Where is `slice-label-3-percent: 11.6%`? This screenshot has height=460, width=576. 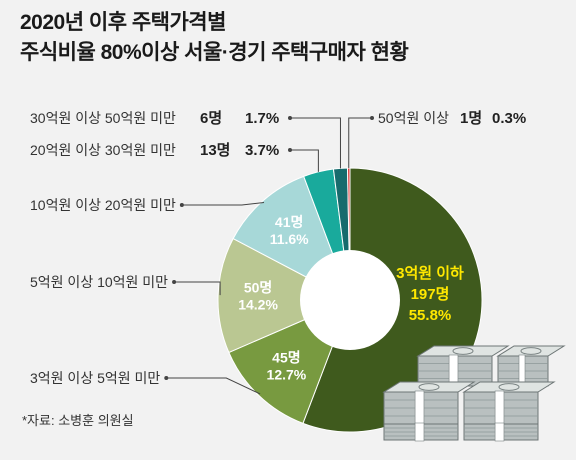 slice-label-3-percent: 11.6% is located at coordinates (289, 239).